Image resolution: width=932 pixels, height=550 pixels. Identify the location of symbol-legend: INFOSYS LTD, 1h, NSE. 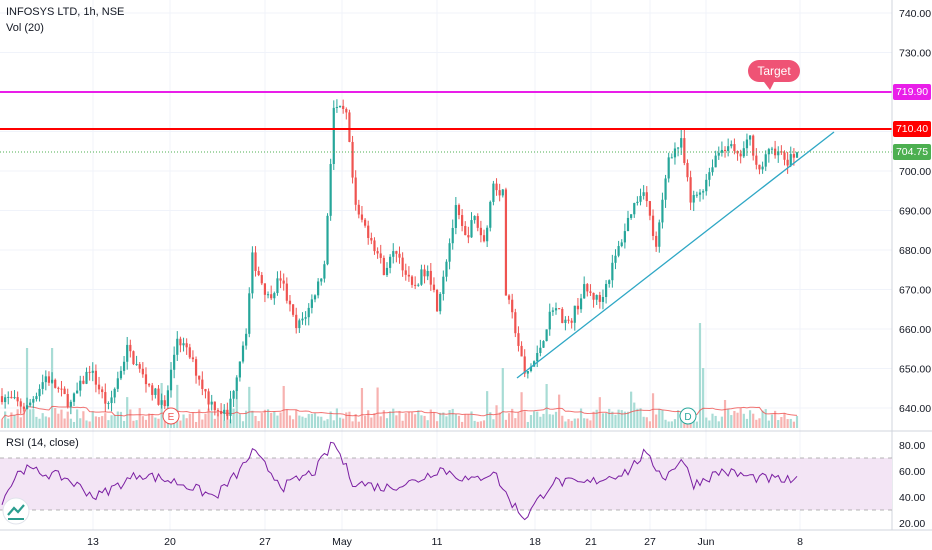
(65, 12).